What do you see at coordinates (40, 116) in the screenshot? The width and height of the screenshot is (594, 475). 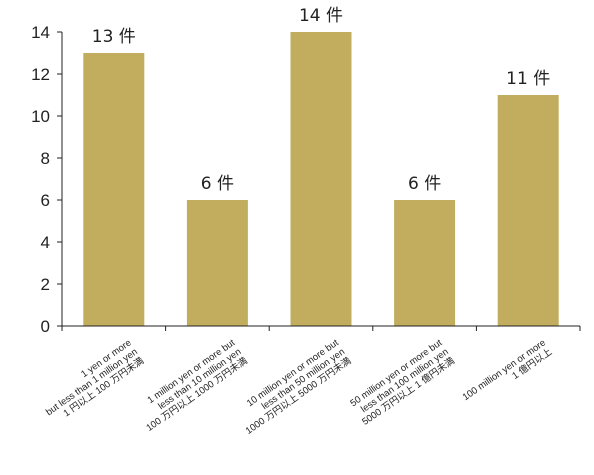 I see `y-tick-label: 10` at bounding box center [40, 116].